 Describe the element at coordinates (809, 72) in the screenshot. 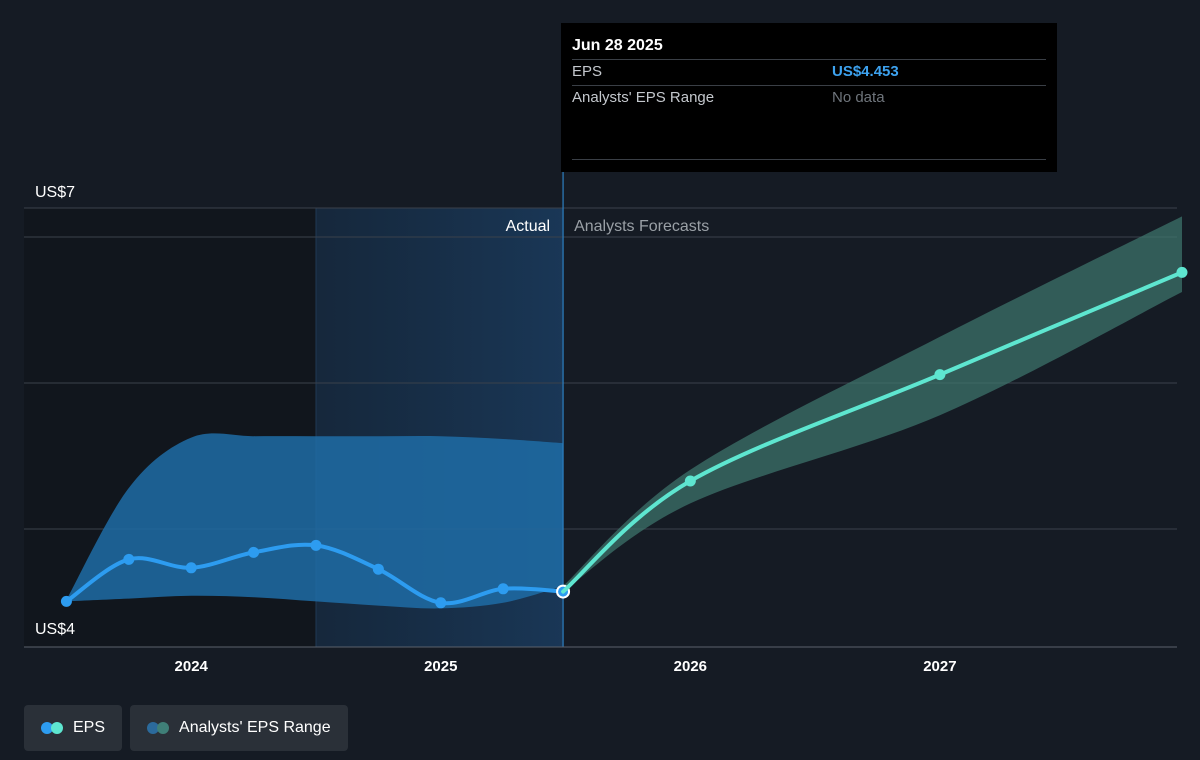

I see `tooltip-row-eps: EPS US$4.453` at that location.